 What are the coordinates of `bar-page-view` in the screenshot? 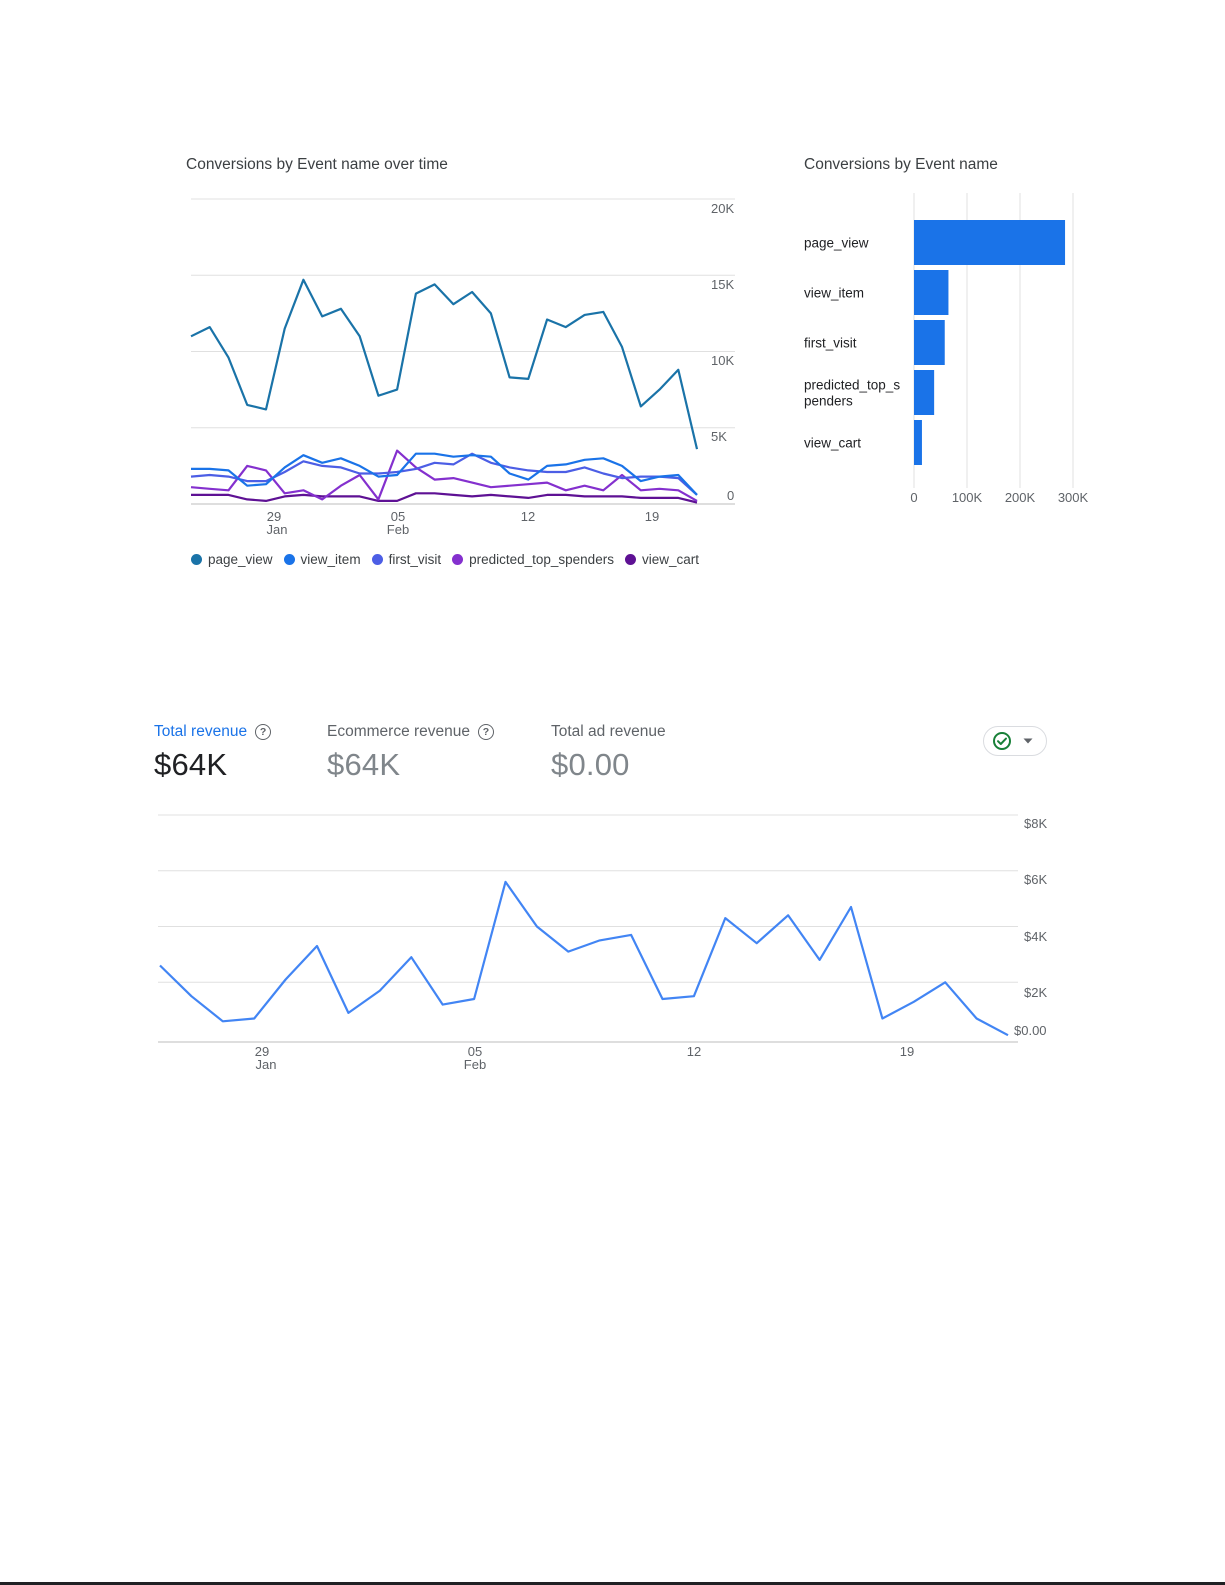 It's located at (990, 242).